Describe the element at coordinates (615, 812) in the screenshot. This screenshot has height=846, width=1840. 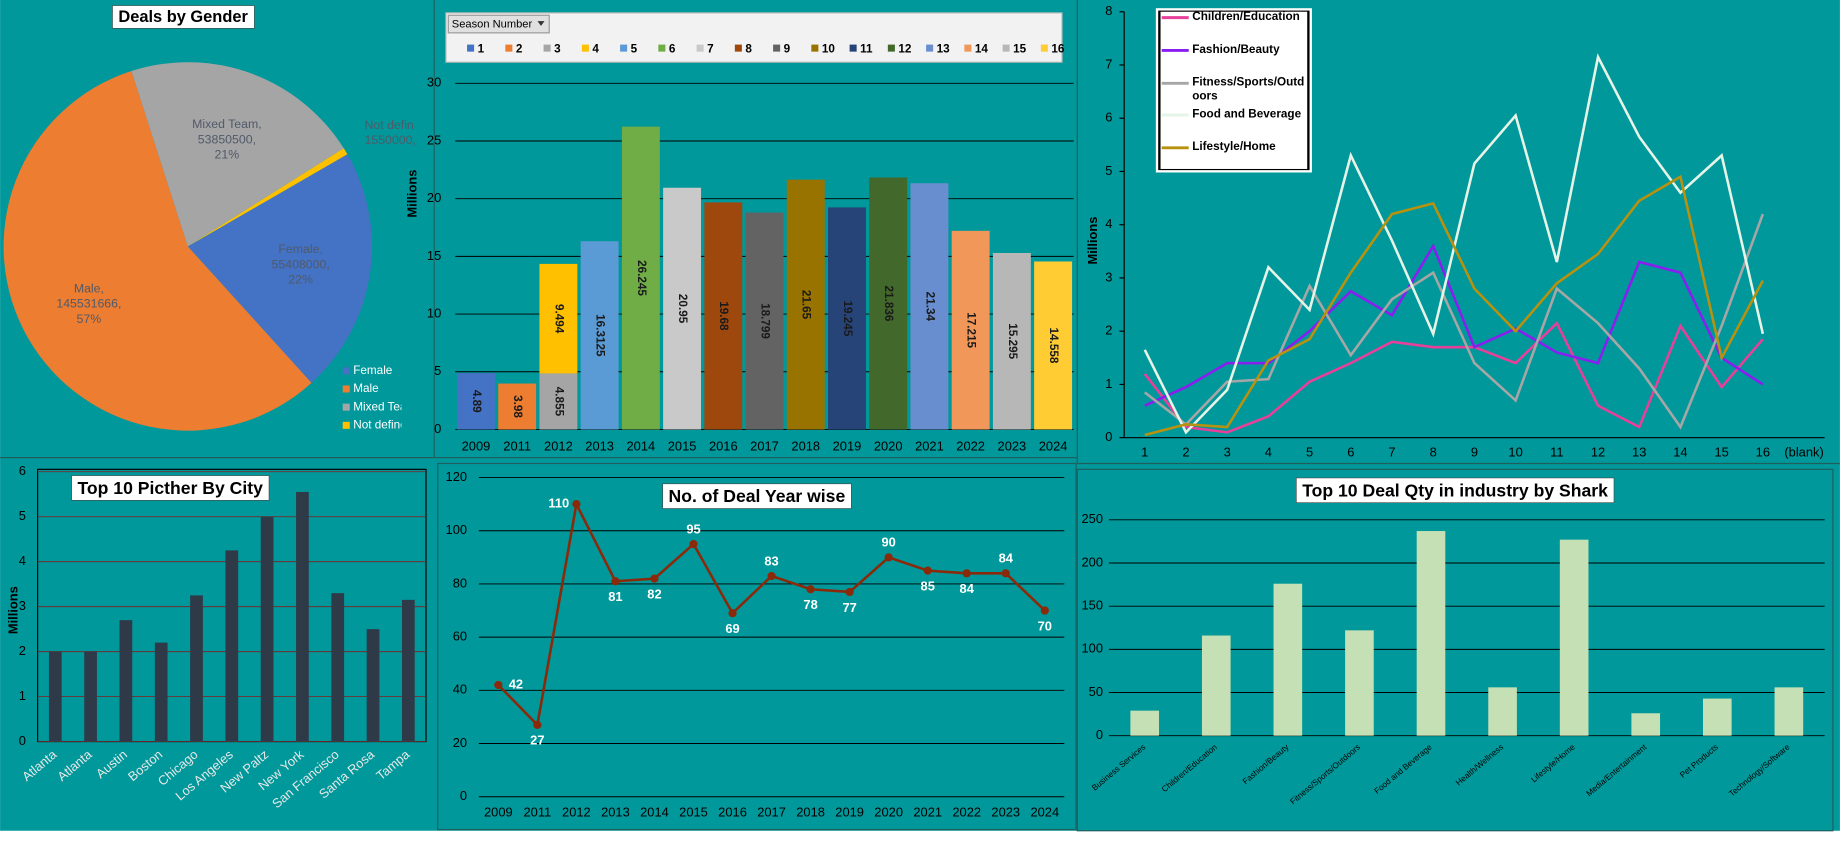
I see `x-tick-label: 2013` at that location.